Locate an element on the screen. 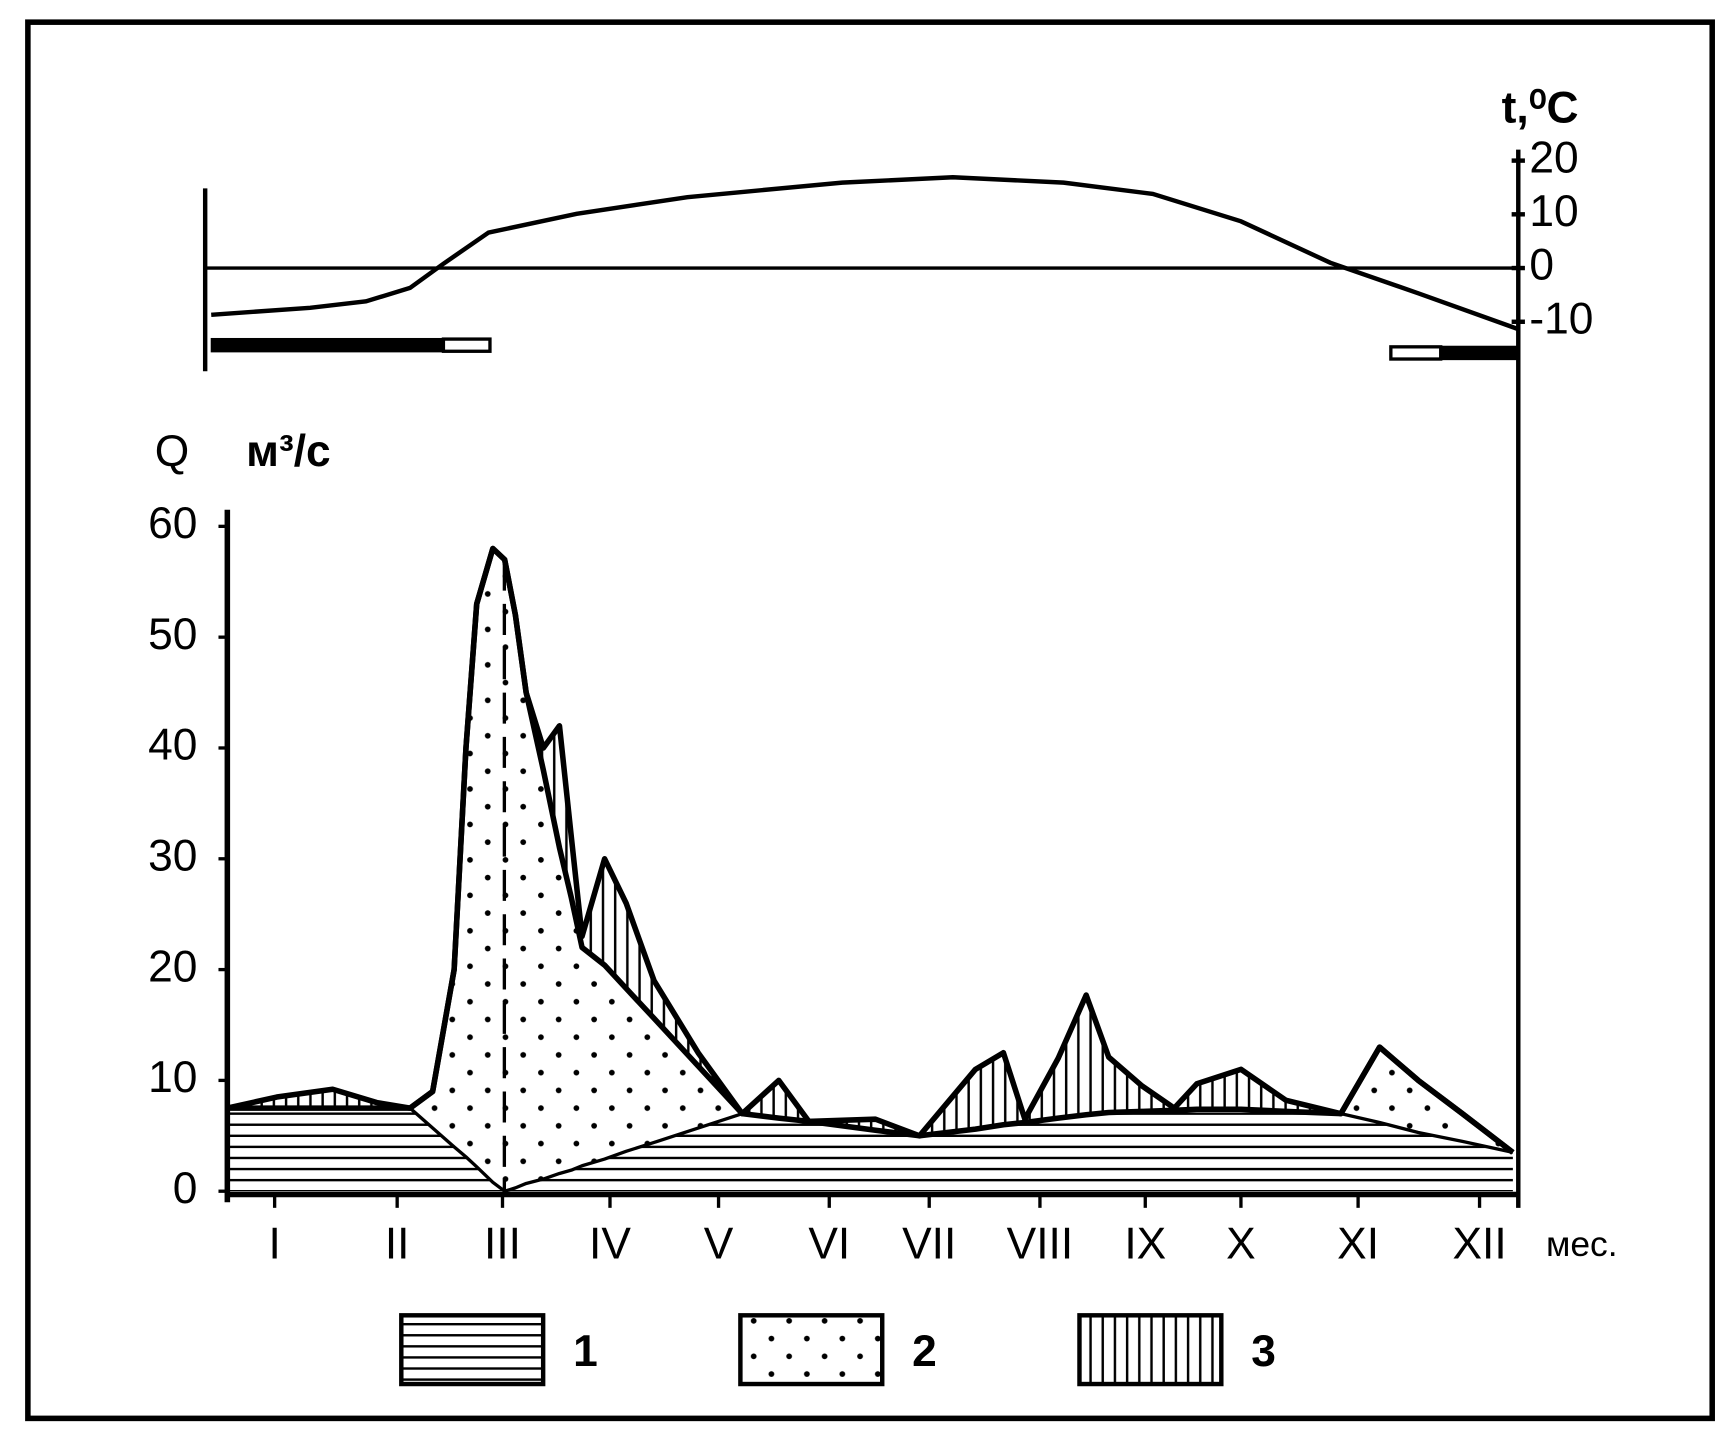 The width and height of the screenshot is (1729, 1435). legend-label: 2 is located at coordinates (924, 1351).